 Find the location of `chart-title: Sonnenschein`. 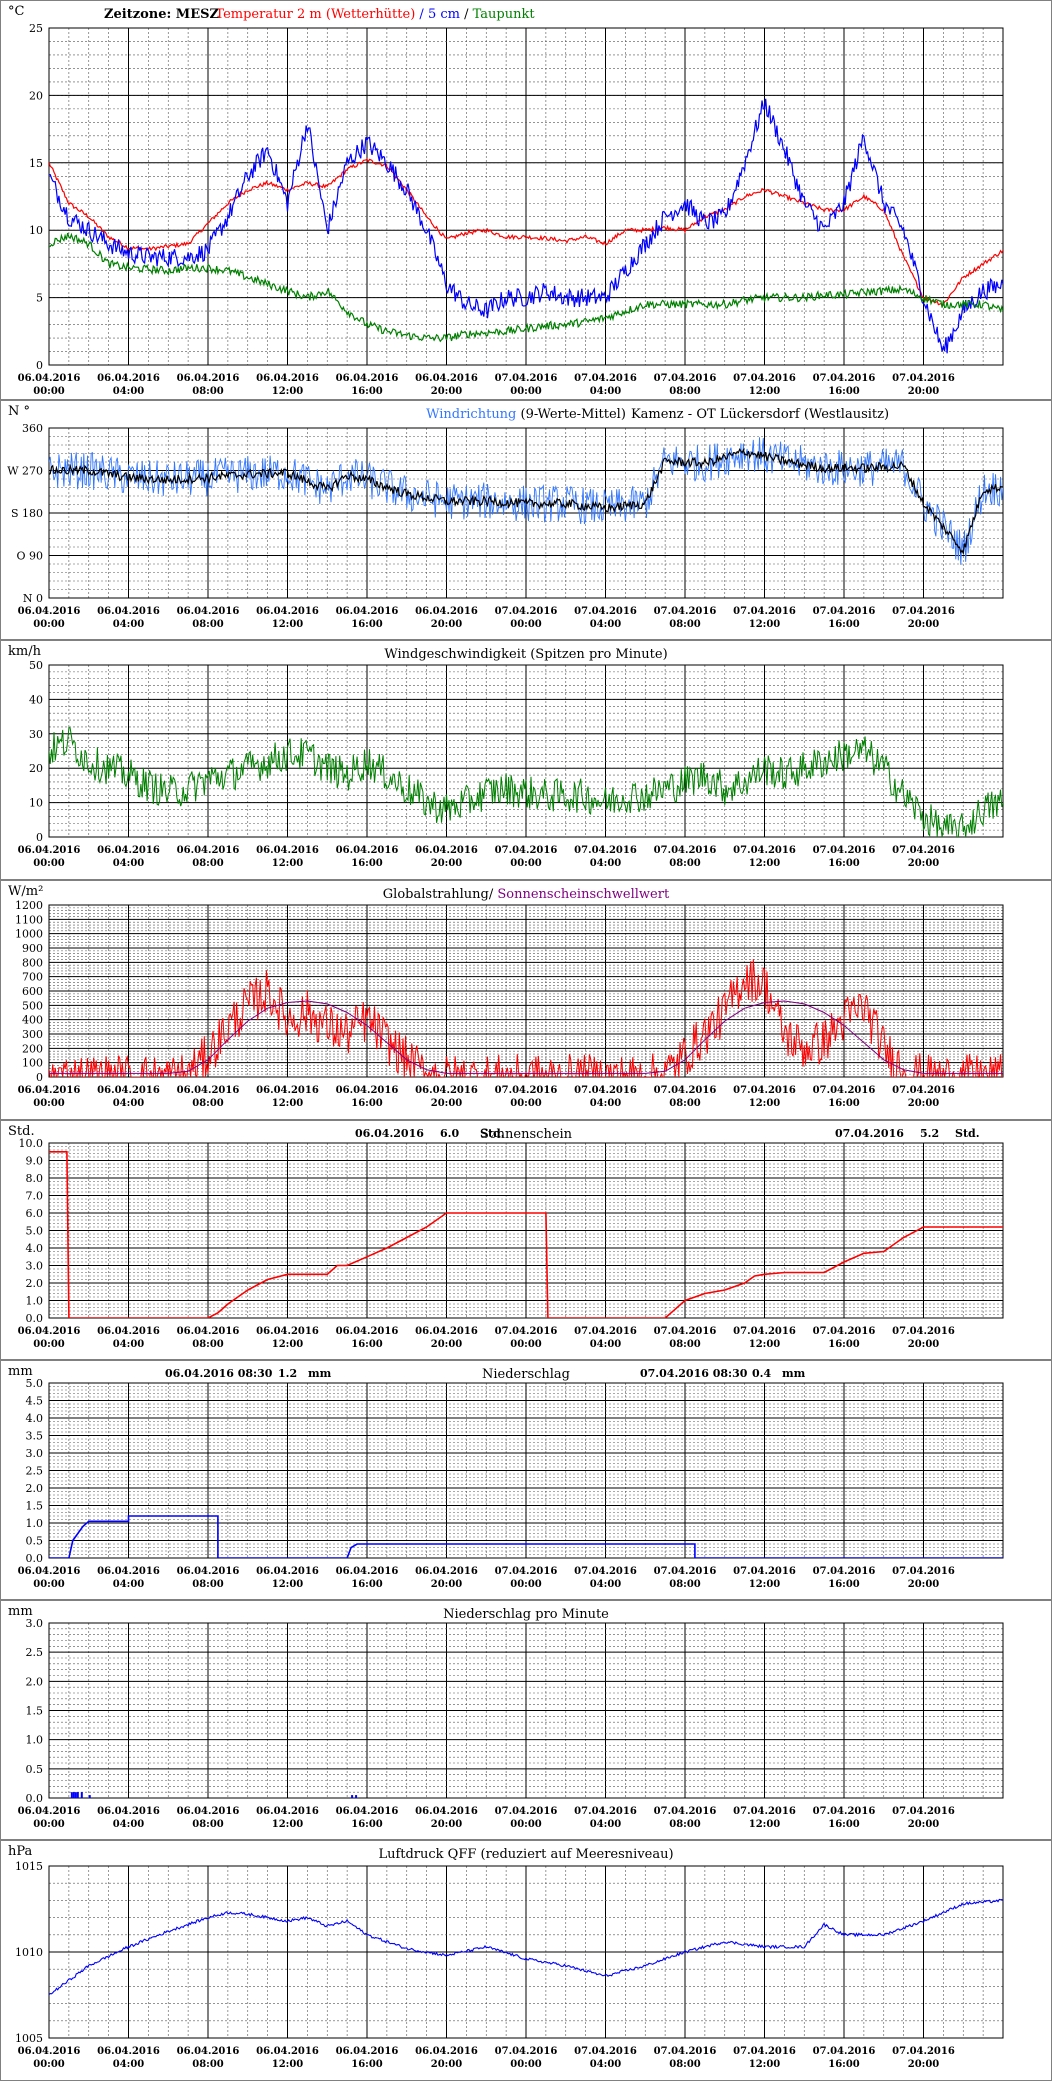

chart-title: Sonnenschein is located at coordinates (526, 1134).